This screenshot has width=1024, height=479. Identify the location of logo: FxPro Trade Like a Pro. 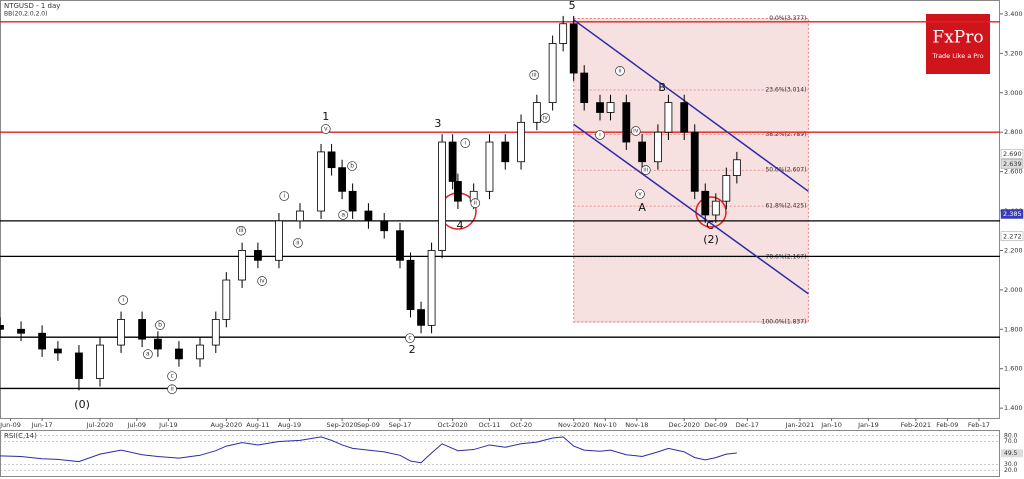
(958, 44).